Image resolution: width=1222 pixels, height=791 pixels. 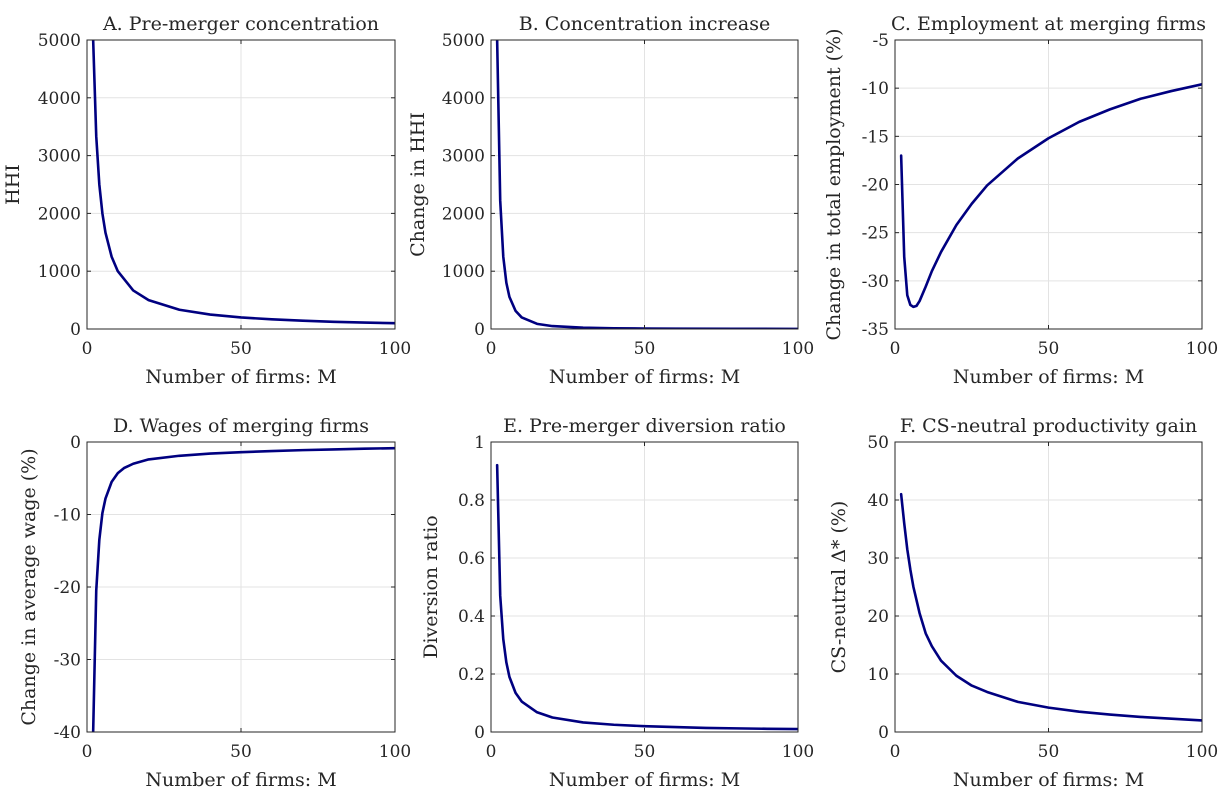 I want to click on y-tick-label: 0.8, so click(x=471, y=501).